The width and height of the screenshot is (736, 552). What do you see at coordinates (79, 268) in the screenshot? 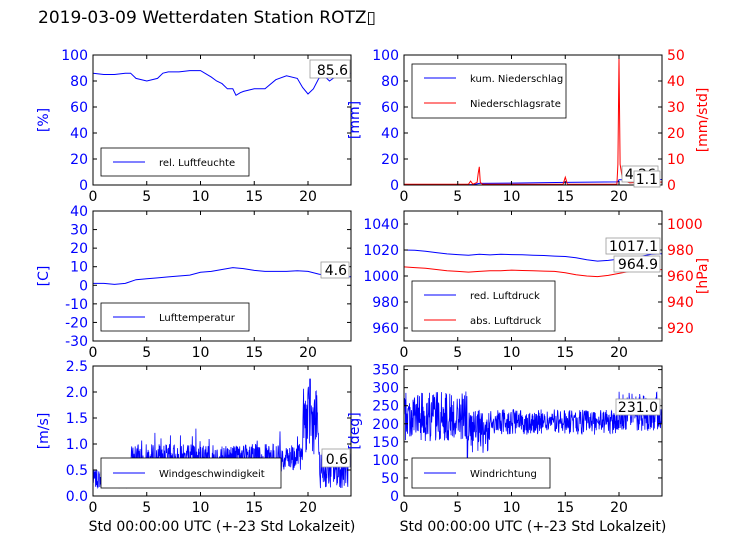
I see `y-tick-label: 10` at bounding box center [79, 268].